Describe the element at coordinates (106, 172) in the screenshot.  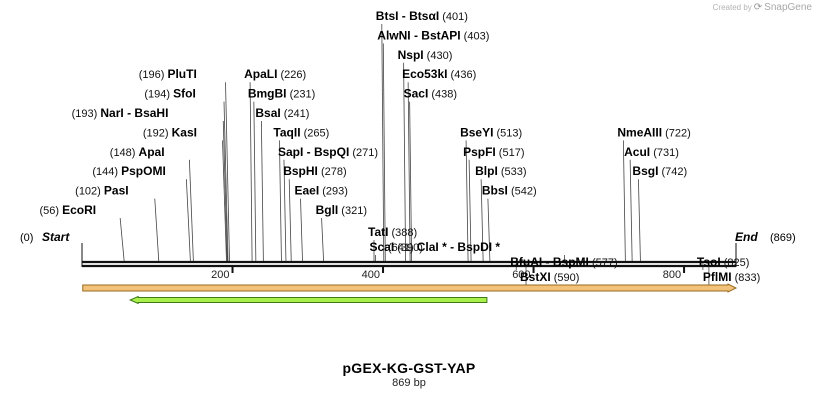
I see `site-position: (144)` at that location.